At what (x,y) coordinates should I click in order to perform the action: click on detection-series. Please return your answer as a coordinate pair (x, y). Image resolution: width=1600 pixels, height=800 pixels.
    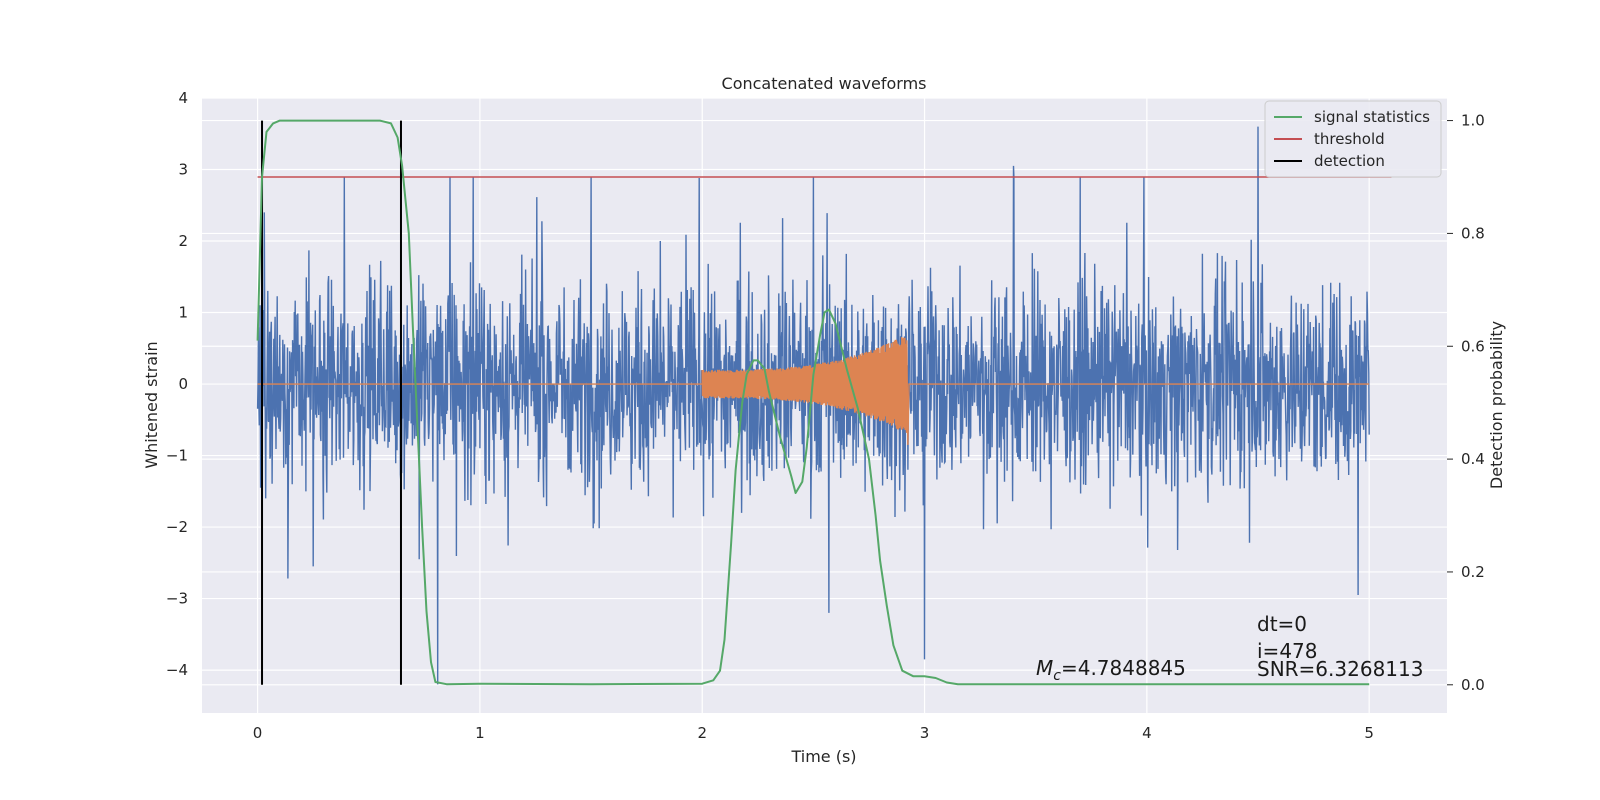
    Looking at the image, I should click on (331, 402).